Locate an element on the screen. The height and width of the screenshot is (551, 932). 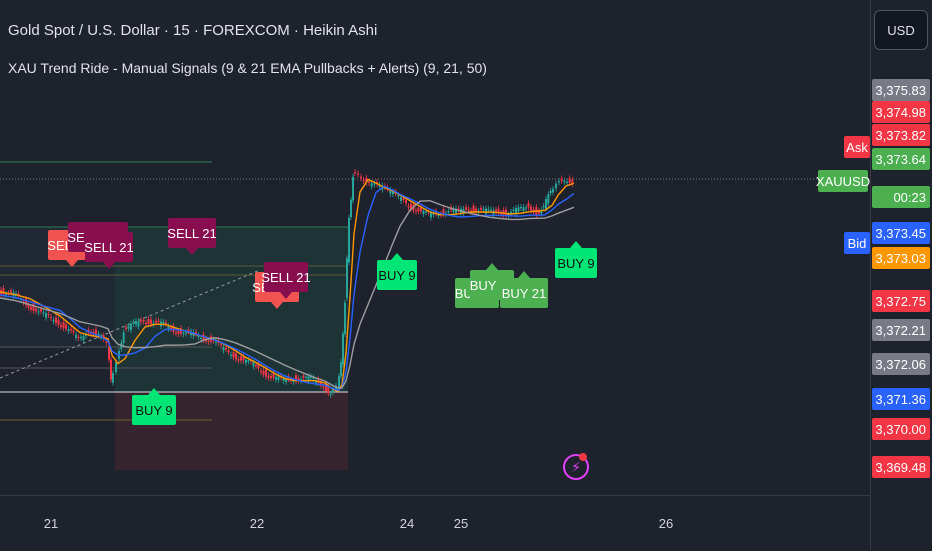
symbol-tag: XAUUSD is located at coordinates (843, 181).